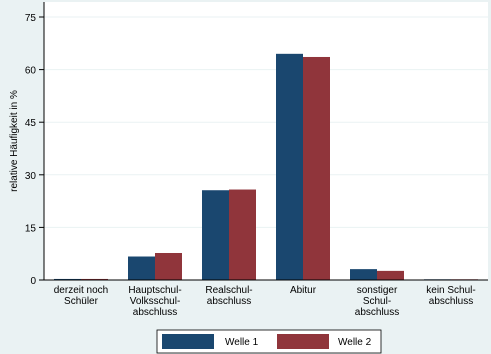  Describe the element at coordinates (450, 296) in the screenshot. I see `x-tick-label-6: kein Schul-abschluss` at that location.